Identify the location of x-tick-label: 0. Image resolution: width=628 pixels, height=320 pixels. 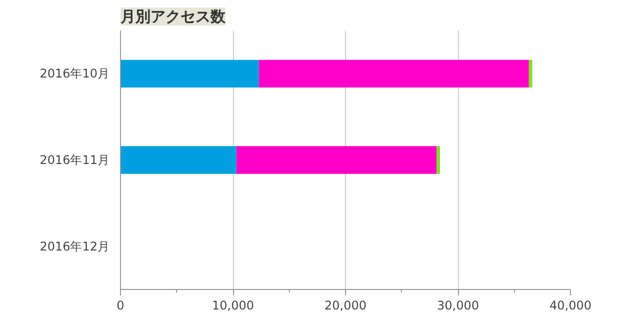
(120, 305).